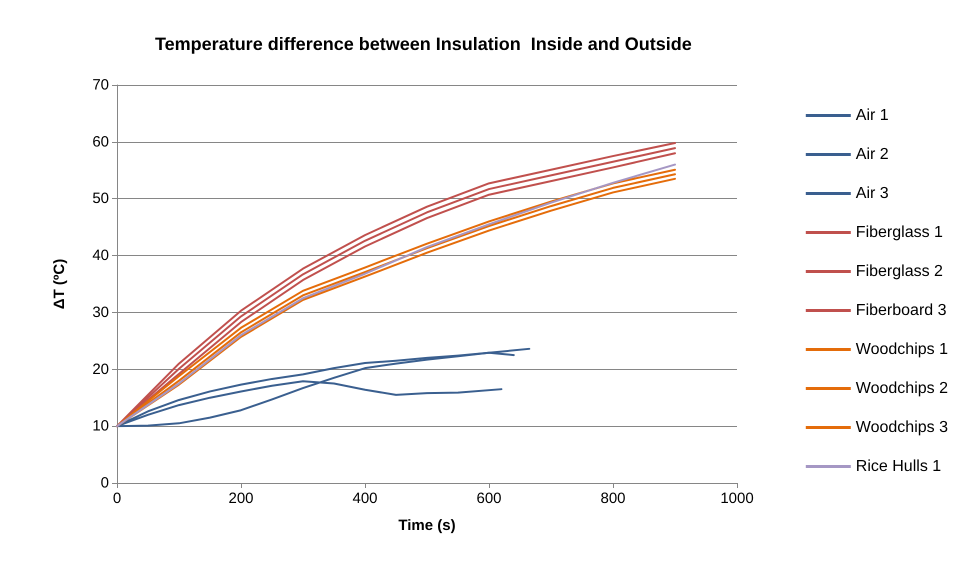  What do you see at coordinates (100, 426) in the screenshot?
I see `y-tick-label: 10` at bounding box center [100, 426].